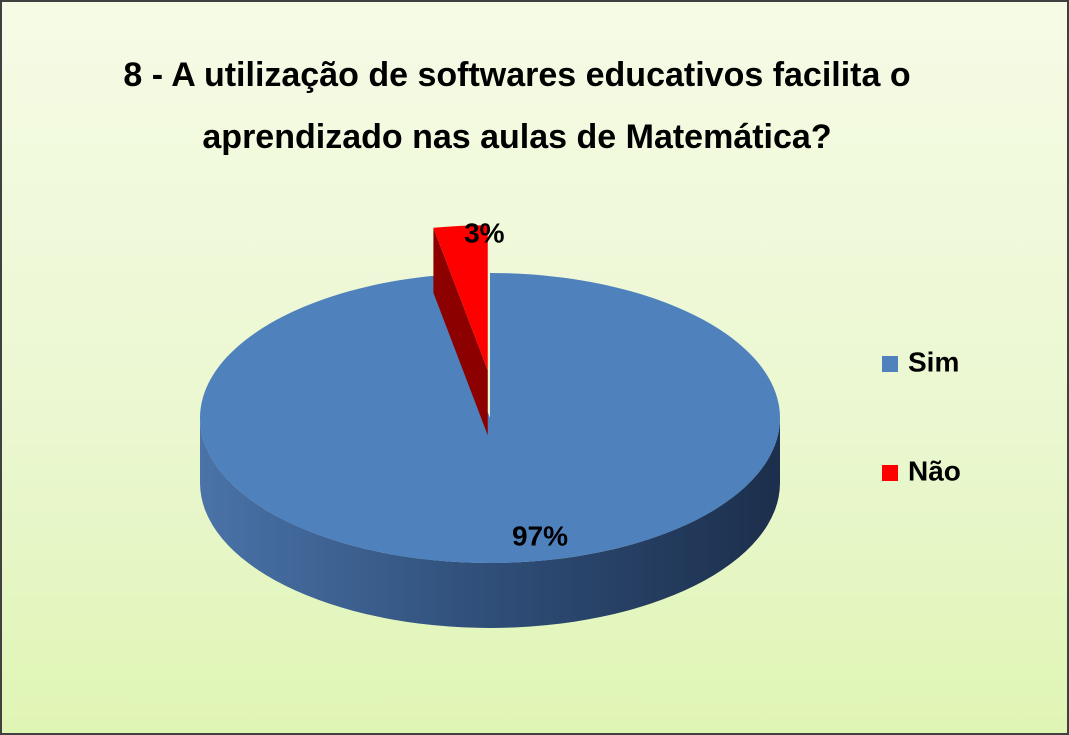  What do you see at coordinates (484, 233) in the screenshot?
I see `data-label: 3%` at bounding box center [484, 233].